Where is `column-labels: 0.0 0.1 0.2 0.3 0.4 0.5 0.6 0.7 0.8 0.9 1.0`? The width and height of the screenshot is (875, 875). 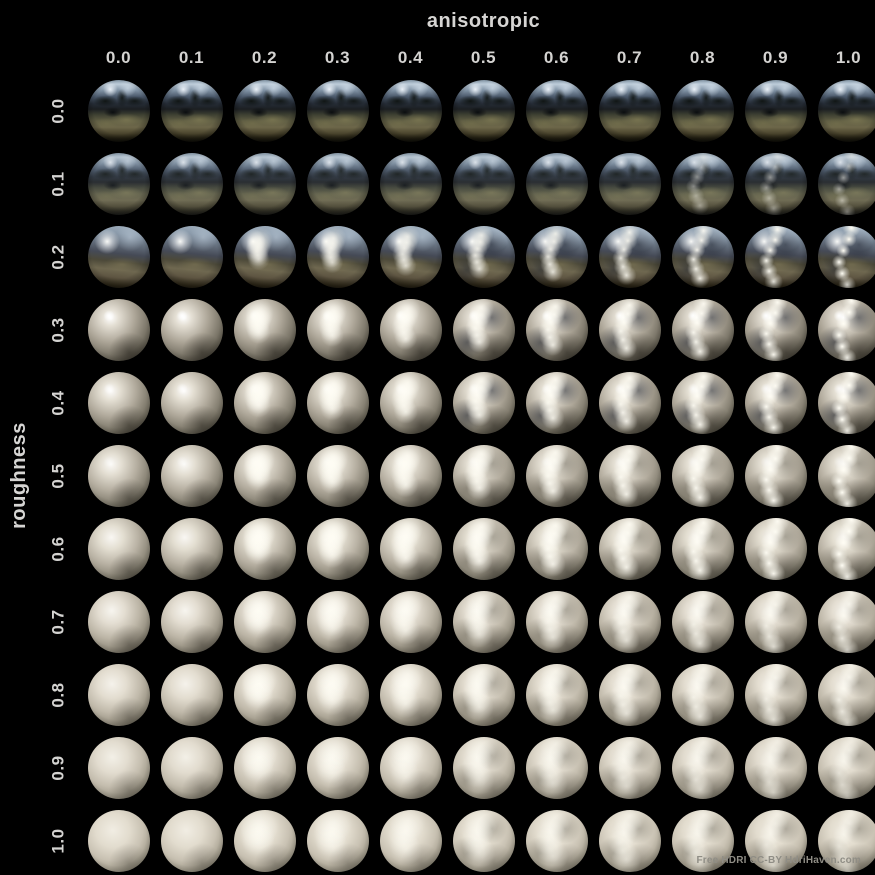
column-labels: 0.0 0.1 0.2 0.3 0.4 0.5 0.6 0.7 0.8 0.9 1.0 is located at coordinates (478, 58).